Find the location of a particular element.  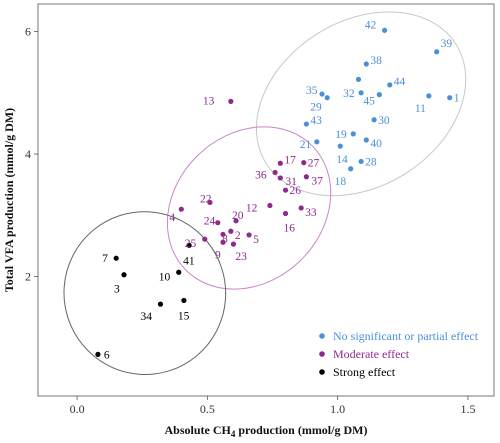

x-tick-label: 1.5 is located at coordinates (467, 409).